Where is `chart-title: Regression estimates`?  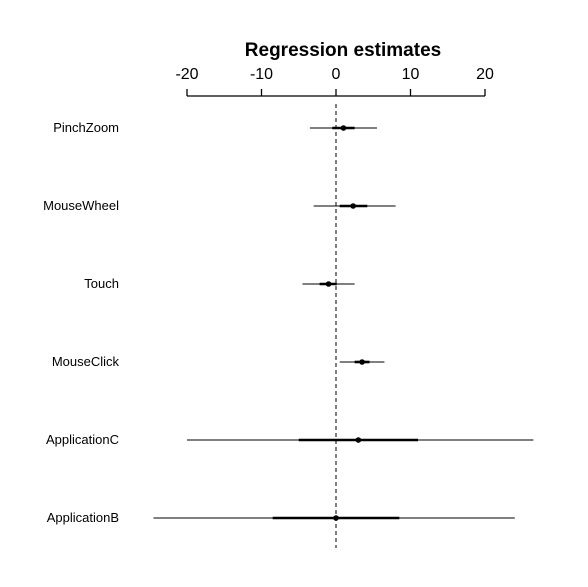 chart-title: Regression estimates is located at coordinates (343, 50).